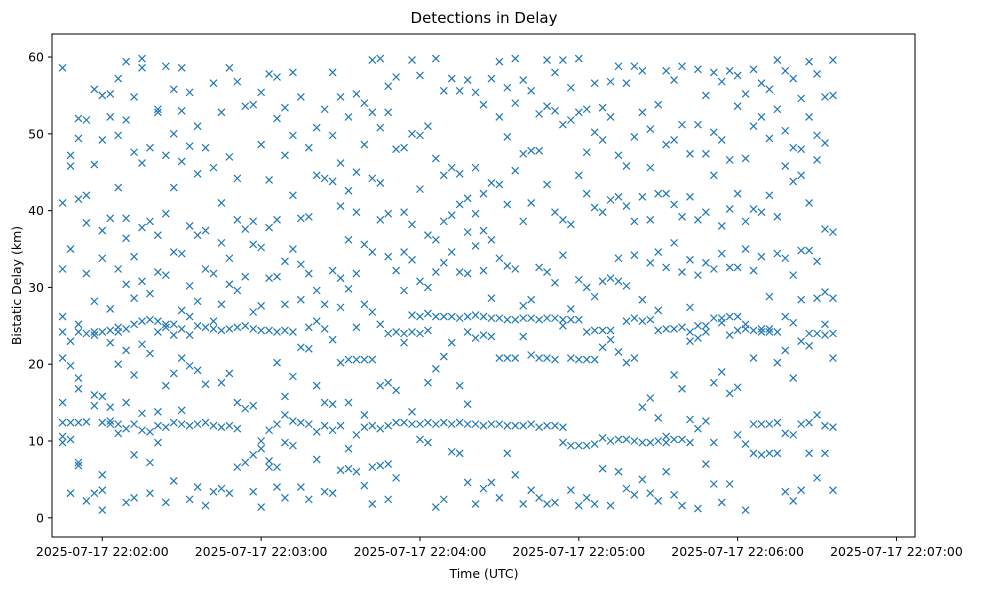  I want to click on y-axis-label: Bistatic Delay (km), so click(16, 285).